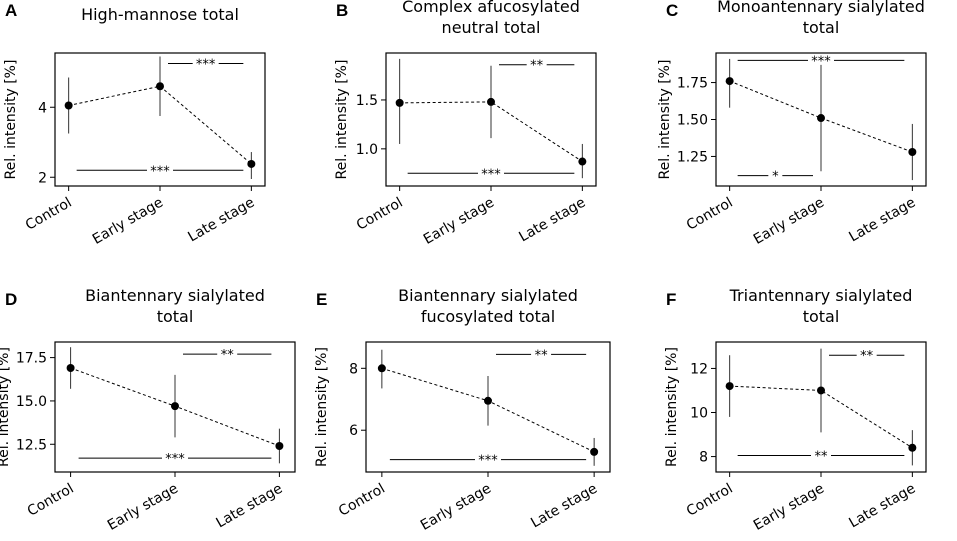  Describe the element at coordinates (821, 8) in the screenshot. I see `chart-title: Monoantennary sialylated` at that location.